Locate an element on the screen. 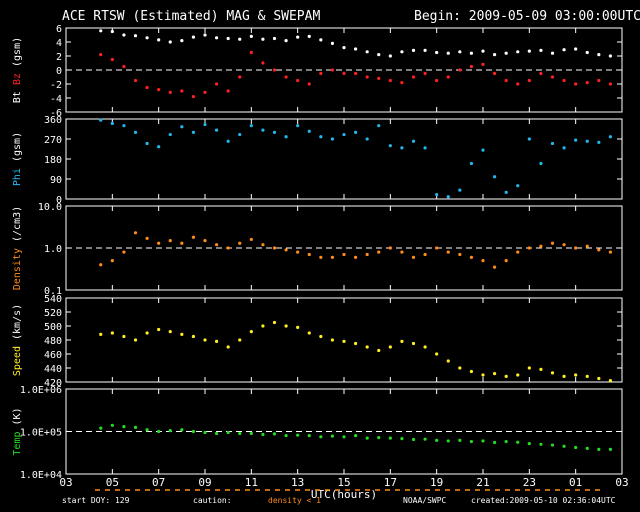 The width and height of the screenshot is (640, 512). ytick-label-phi: 180 is located at coordinates (53, 160).